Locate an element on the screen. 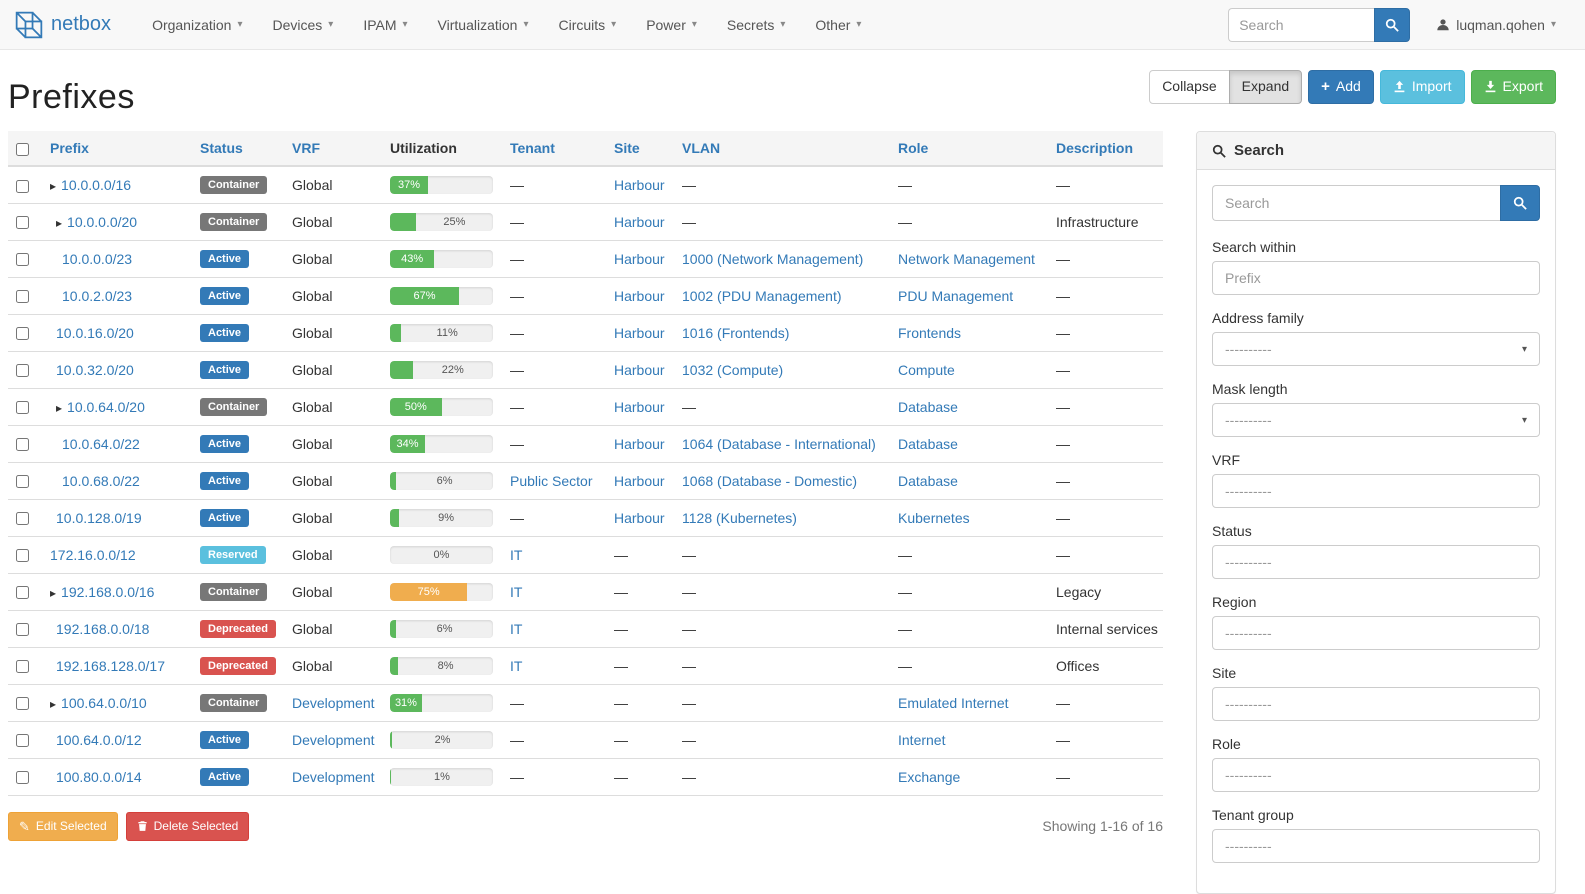  nav-menu-virtualization: Virtualization ▾ is located at coordinates (483, 25).